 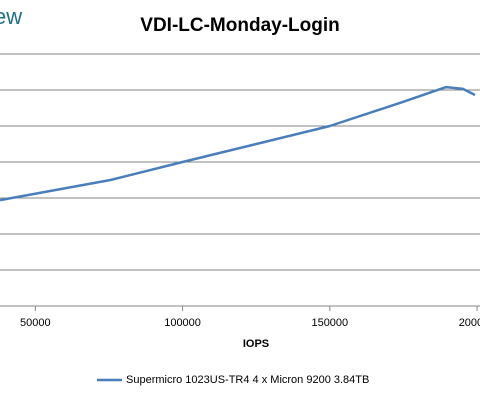 I want to click on x-axis-label: IOPS, so click(x=256, y=344).